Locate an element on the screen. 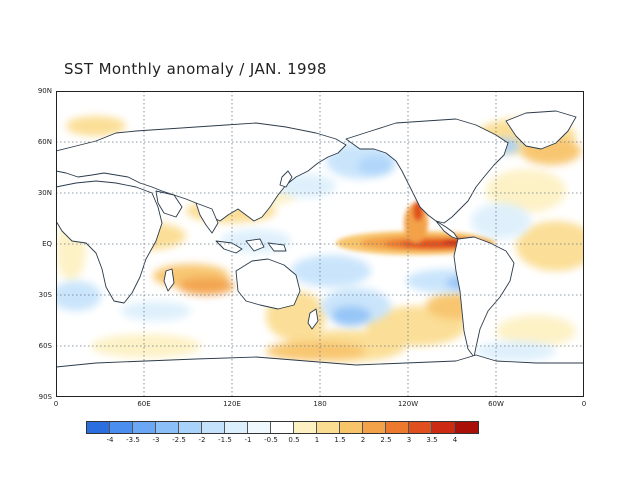  lon-label-120e: 120E is located at coordinates (232, 404).